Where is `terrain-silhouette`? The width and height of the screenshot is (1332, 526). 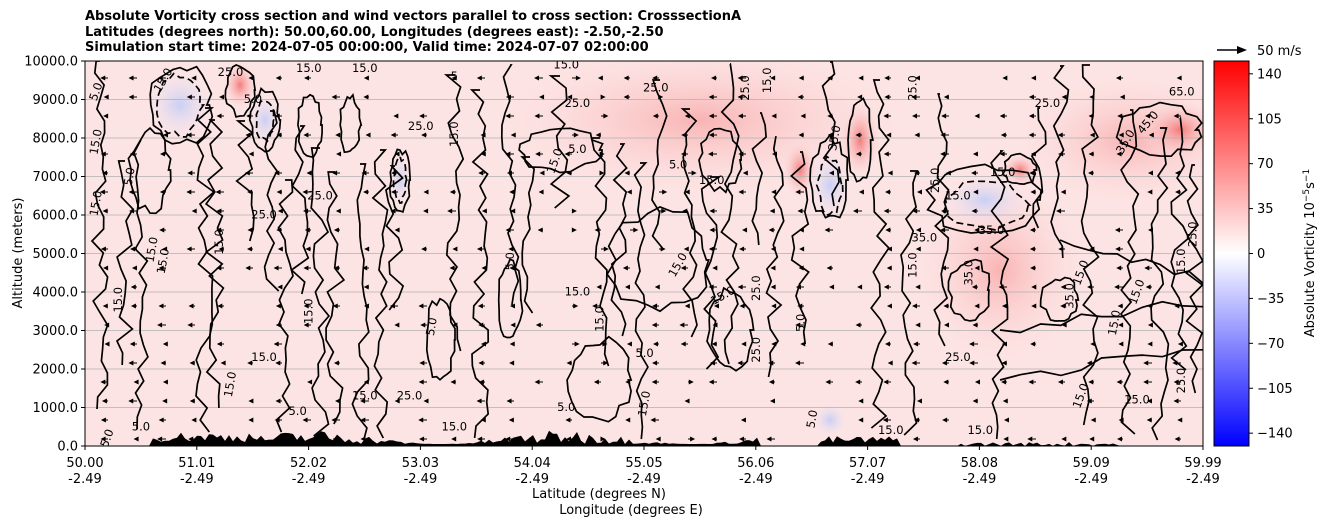
terrain-silhouette is located at coordinates (644, 438).